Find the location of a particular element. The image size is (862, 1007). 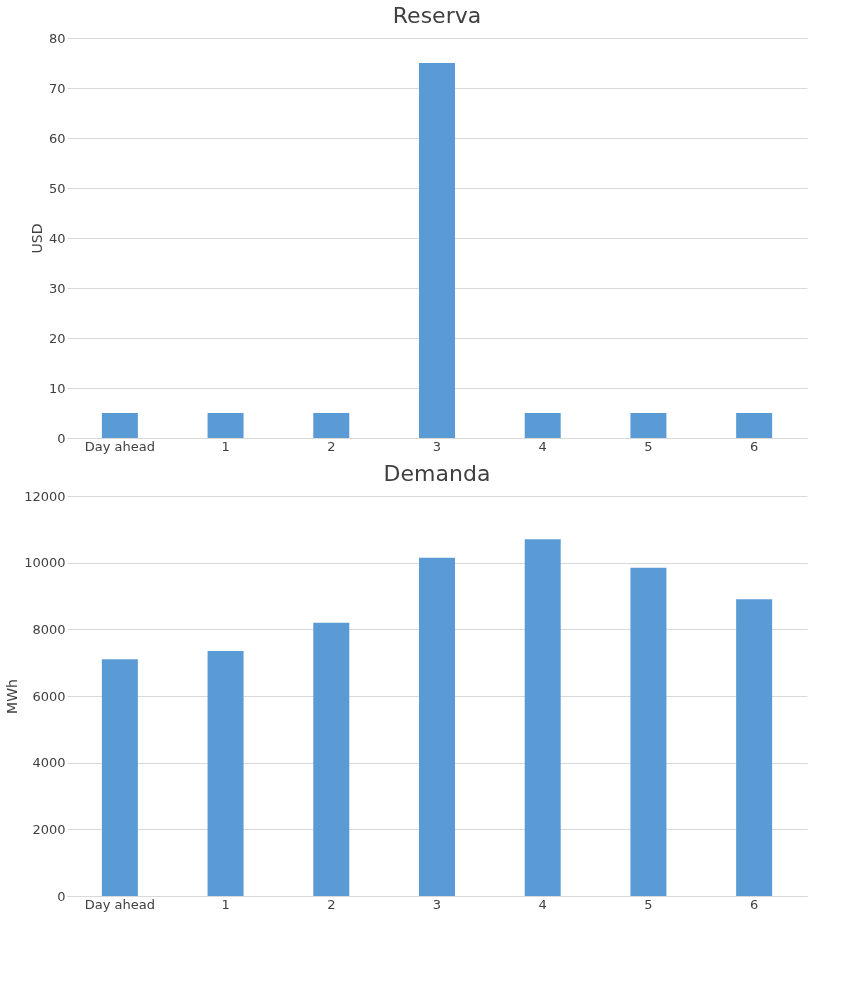

chart-title: Demanda is located at coordinates (437, 473).